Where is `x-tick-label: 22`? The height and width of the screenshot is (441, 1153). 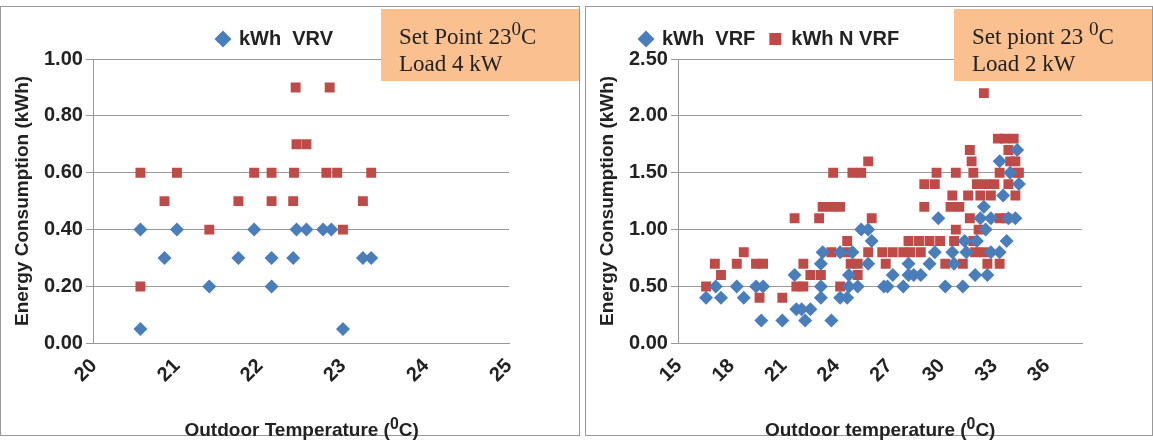 x-tick-label: 22 is located at coordinates (251, 369).